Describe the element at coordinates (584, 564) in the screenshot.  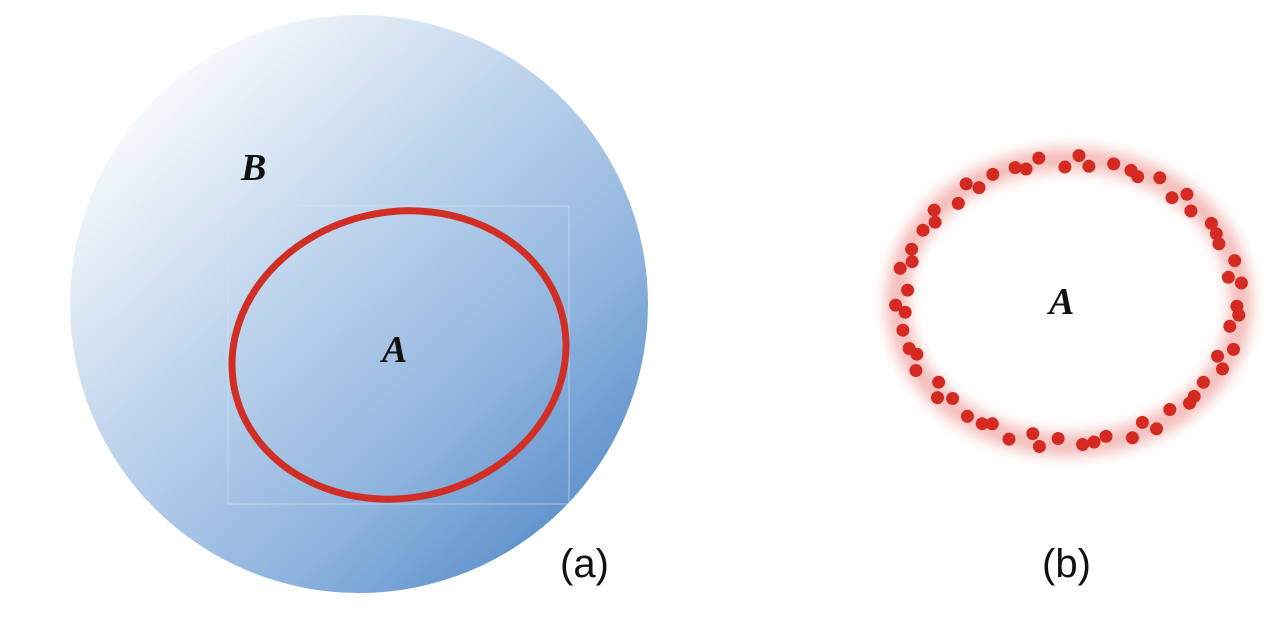
I see `panel-a-caption: (a)` at that location.